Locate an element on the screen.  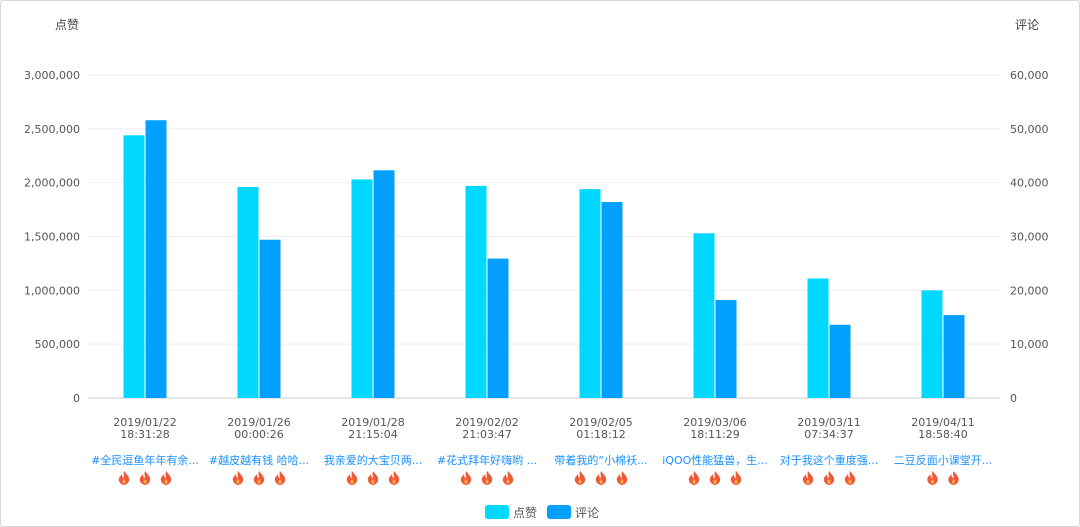
y-right-tick-label: 20,000 is located at coordinates (1029, 290).